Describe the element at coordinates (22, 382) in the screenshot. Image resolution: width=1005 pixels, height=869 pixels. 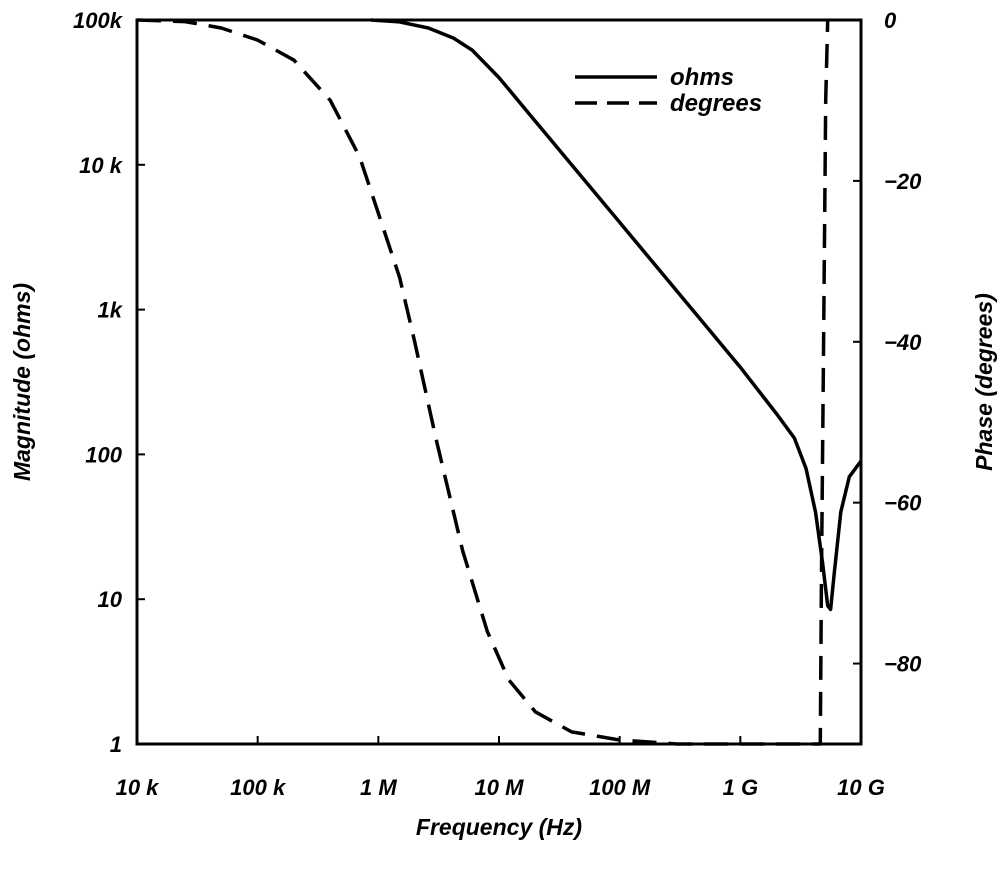
I see `y-left-axis-title: Magnitude (ohms)` at that location.